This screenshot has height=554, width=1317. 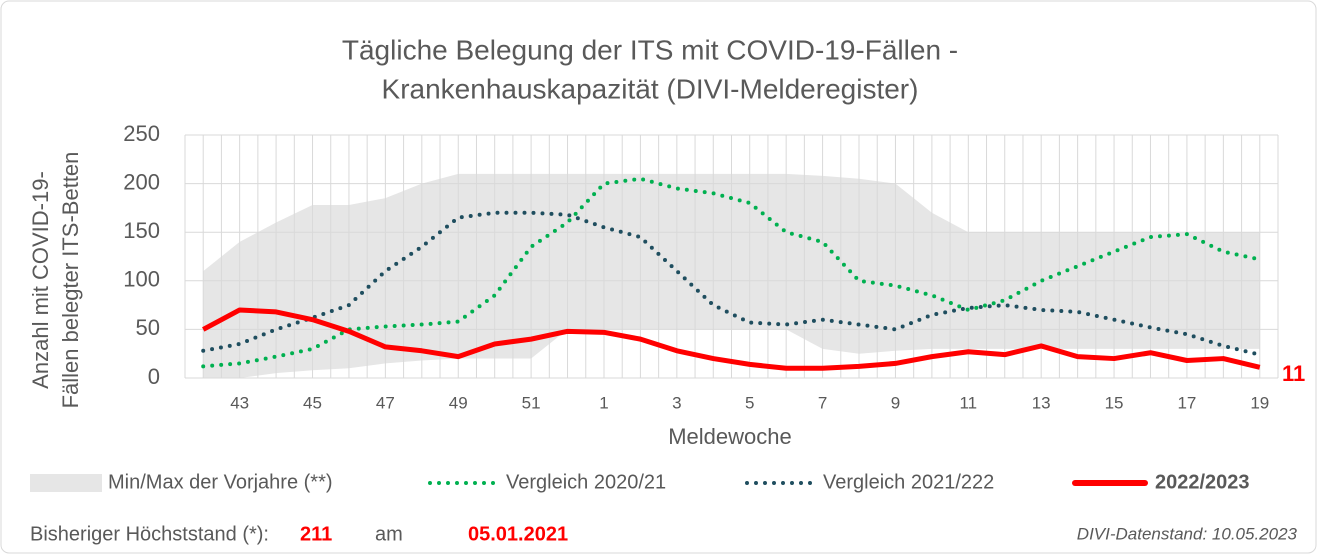 What do you see at coordinates (676, 402) in the screenshot?
I see `x-tick-label: 3` at bounding box center [676, 402].